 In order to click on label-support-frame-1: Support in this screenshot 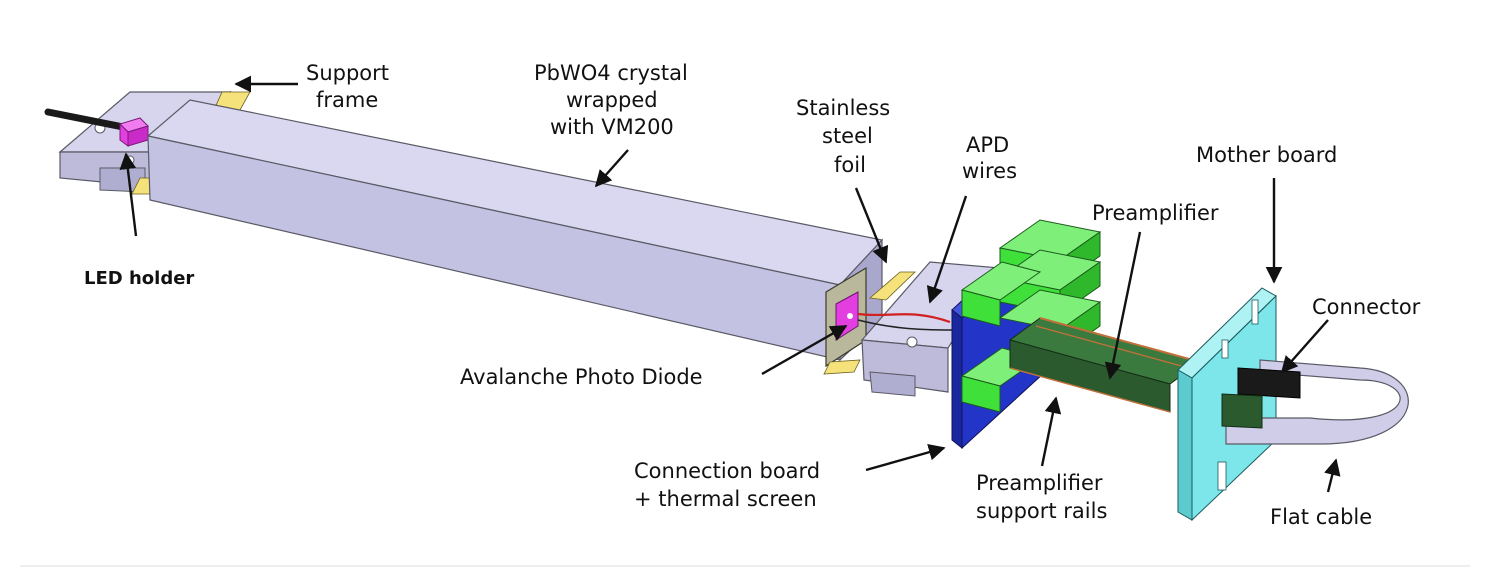, I will do `click(347, 73)`.